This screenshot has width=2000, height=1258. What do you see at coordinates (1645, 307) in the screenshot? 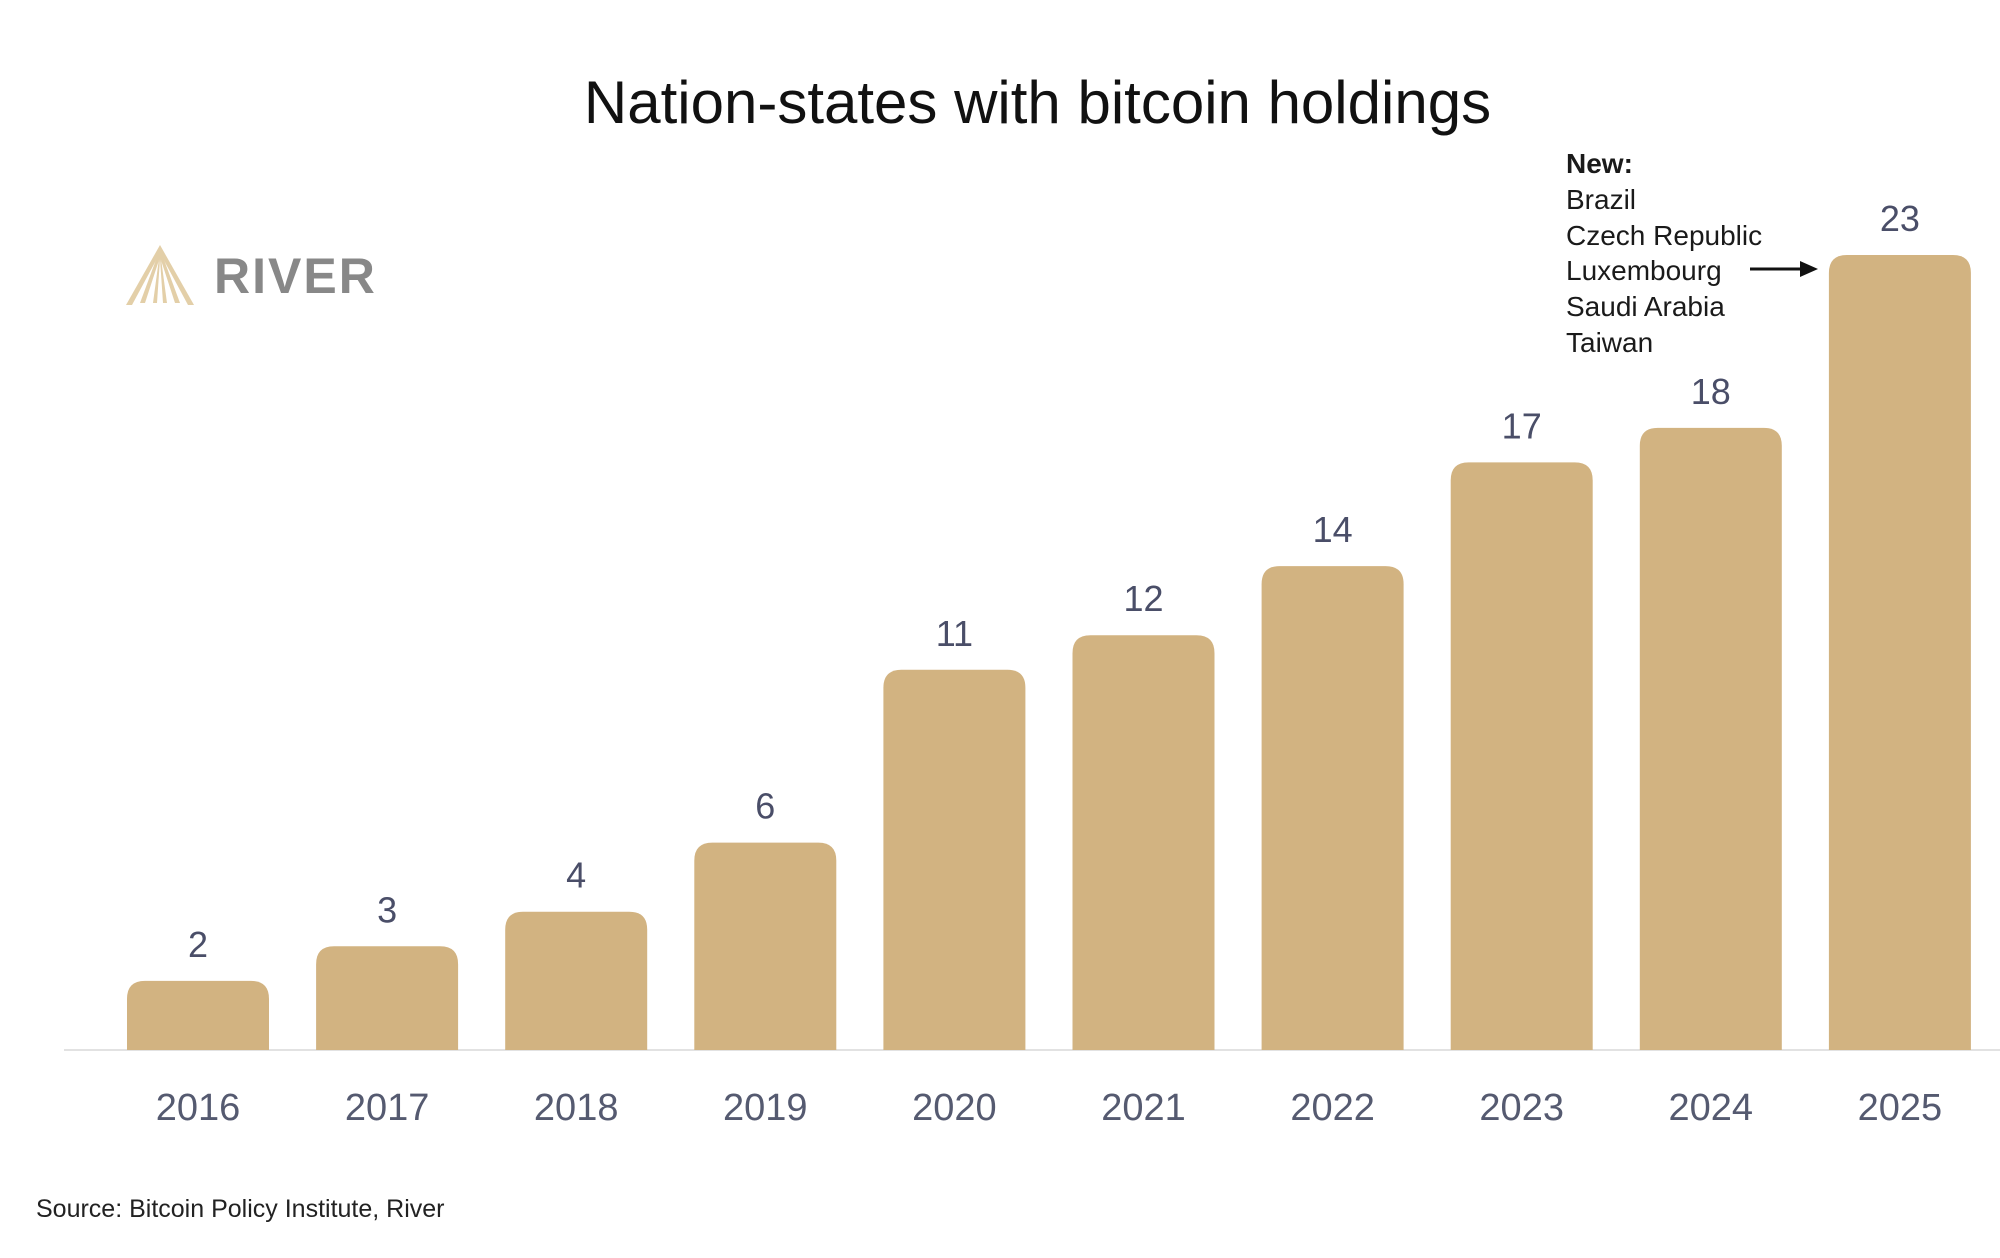
I see `annotation-item: Saudi Arabia` at bounding box center [1645, 307].